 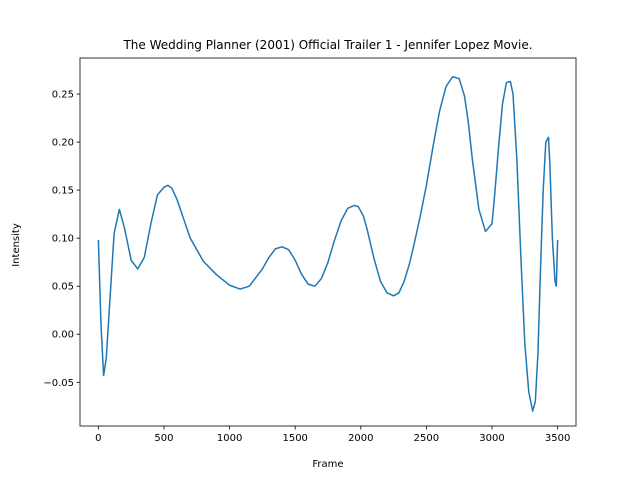 What do you see at coordinates (426, 438) in the screenshot?
I see `x-tick-label: 2500` at bounding box center [426, 438].